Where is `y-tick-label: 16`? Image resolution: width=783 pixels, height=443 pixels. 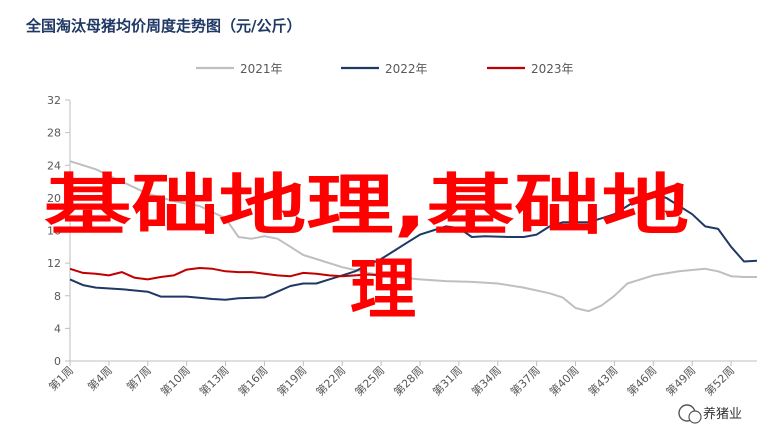 y-tick-label: 16 is located at coordinates (54, 231).